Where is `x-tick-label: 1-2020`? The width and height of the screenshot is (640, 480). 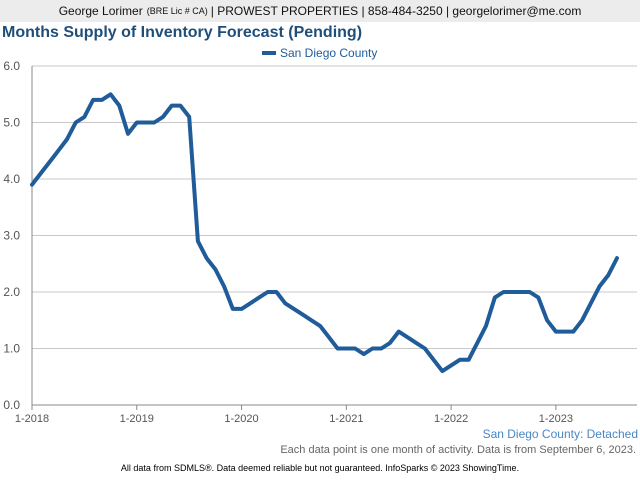
x-tick-label: 1-2020 is located at coordinates (241, 419).